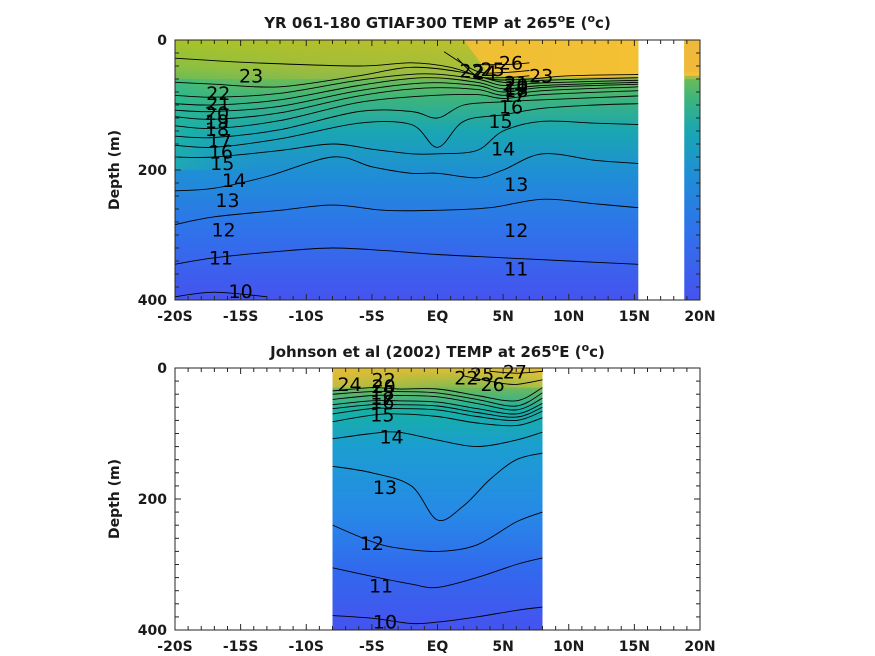 Image resolution: width=875 pixels, height=656 pixels. Describe the element at coordinates (568, 317) in the screenshot. I see `x-tick-label: 10N` at that location.